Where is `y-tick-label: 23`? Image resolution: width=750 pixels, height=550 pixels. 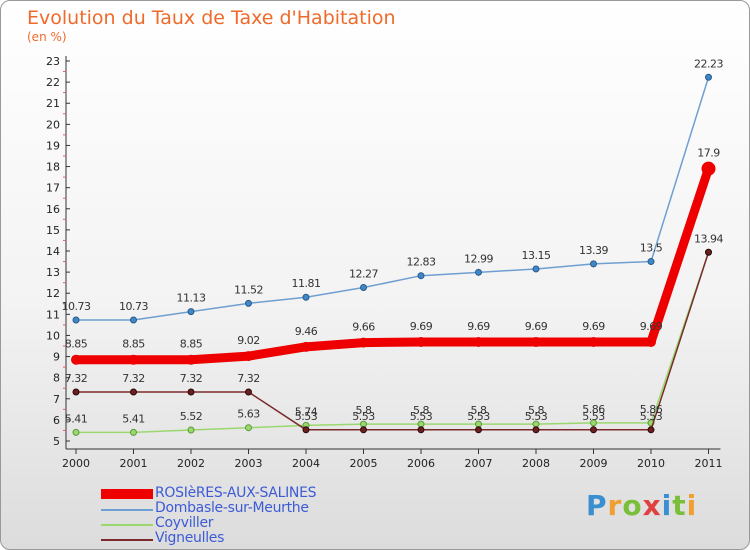
y-tick-label: 23 is located at coordinates (53, 61).